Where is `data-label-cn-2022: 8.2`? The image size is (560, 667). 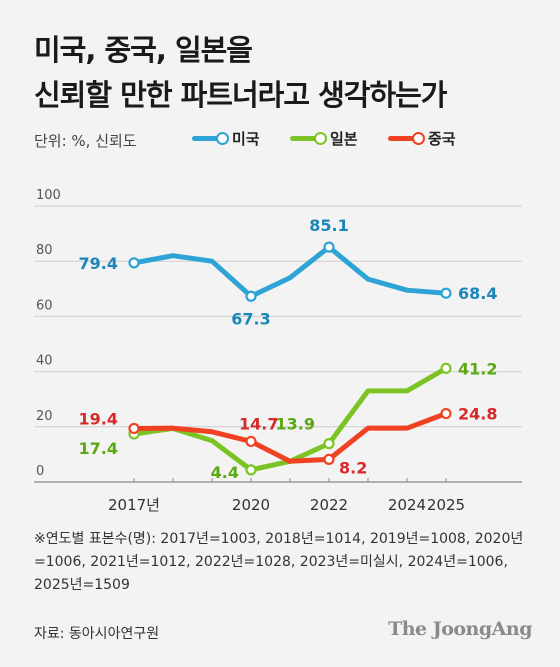 data-label-cn-2022: 8.2 is located at coordinates (353, 467).